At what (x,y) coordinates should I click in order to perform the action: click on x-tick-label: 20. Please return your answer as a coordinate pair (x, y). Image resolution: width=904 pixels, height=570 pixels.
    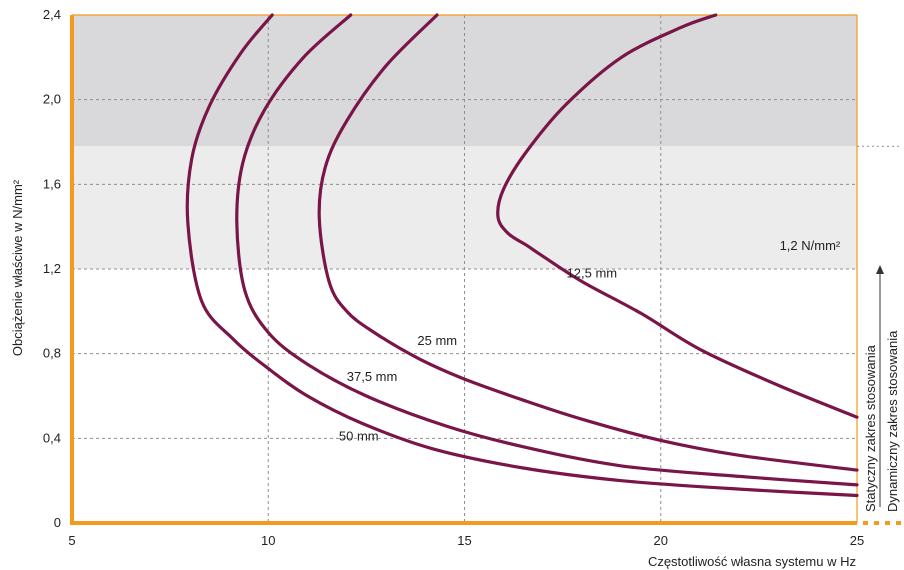
    Looking at the image, I should click on (661, 540).